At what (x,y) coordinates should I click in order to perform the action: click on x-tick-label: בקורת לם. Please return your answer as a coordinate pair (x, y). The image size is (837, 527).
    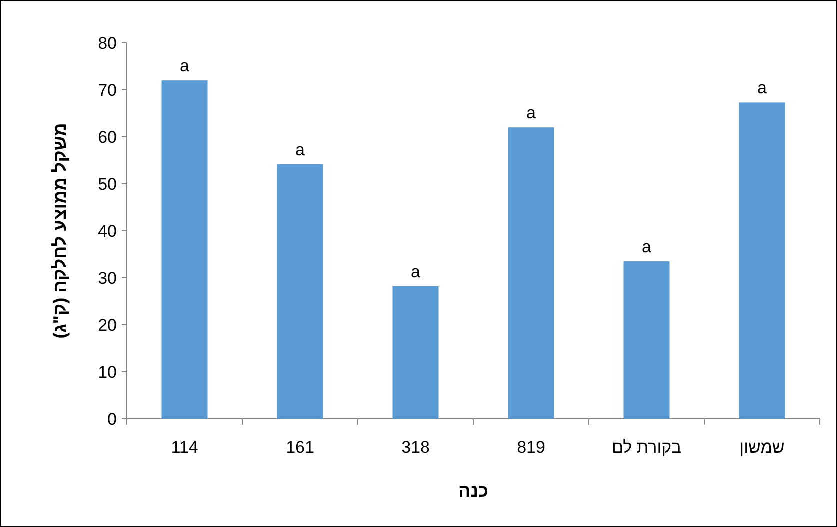
    Looking at the image, I should click on (647, 447).